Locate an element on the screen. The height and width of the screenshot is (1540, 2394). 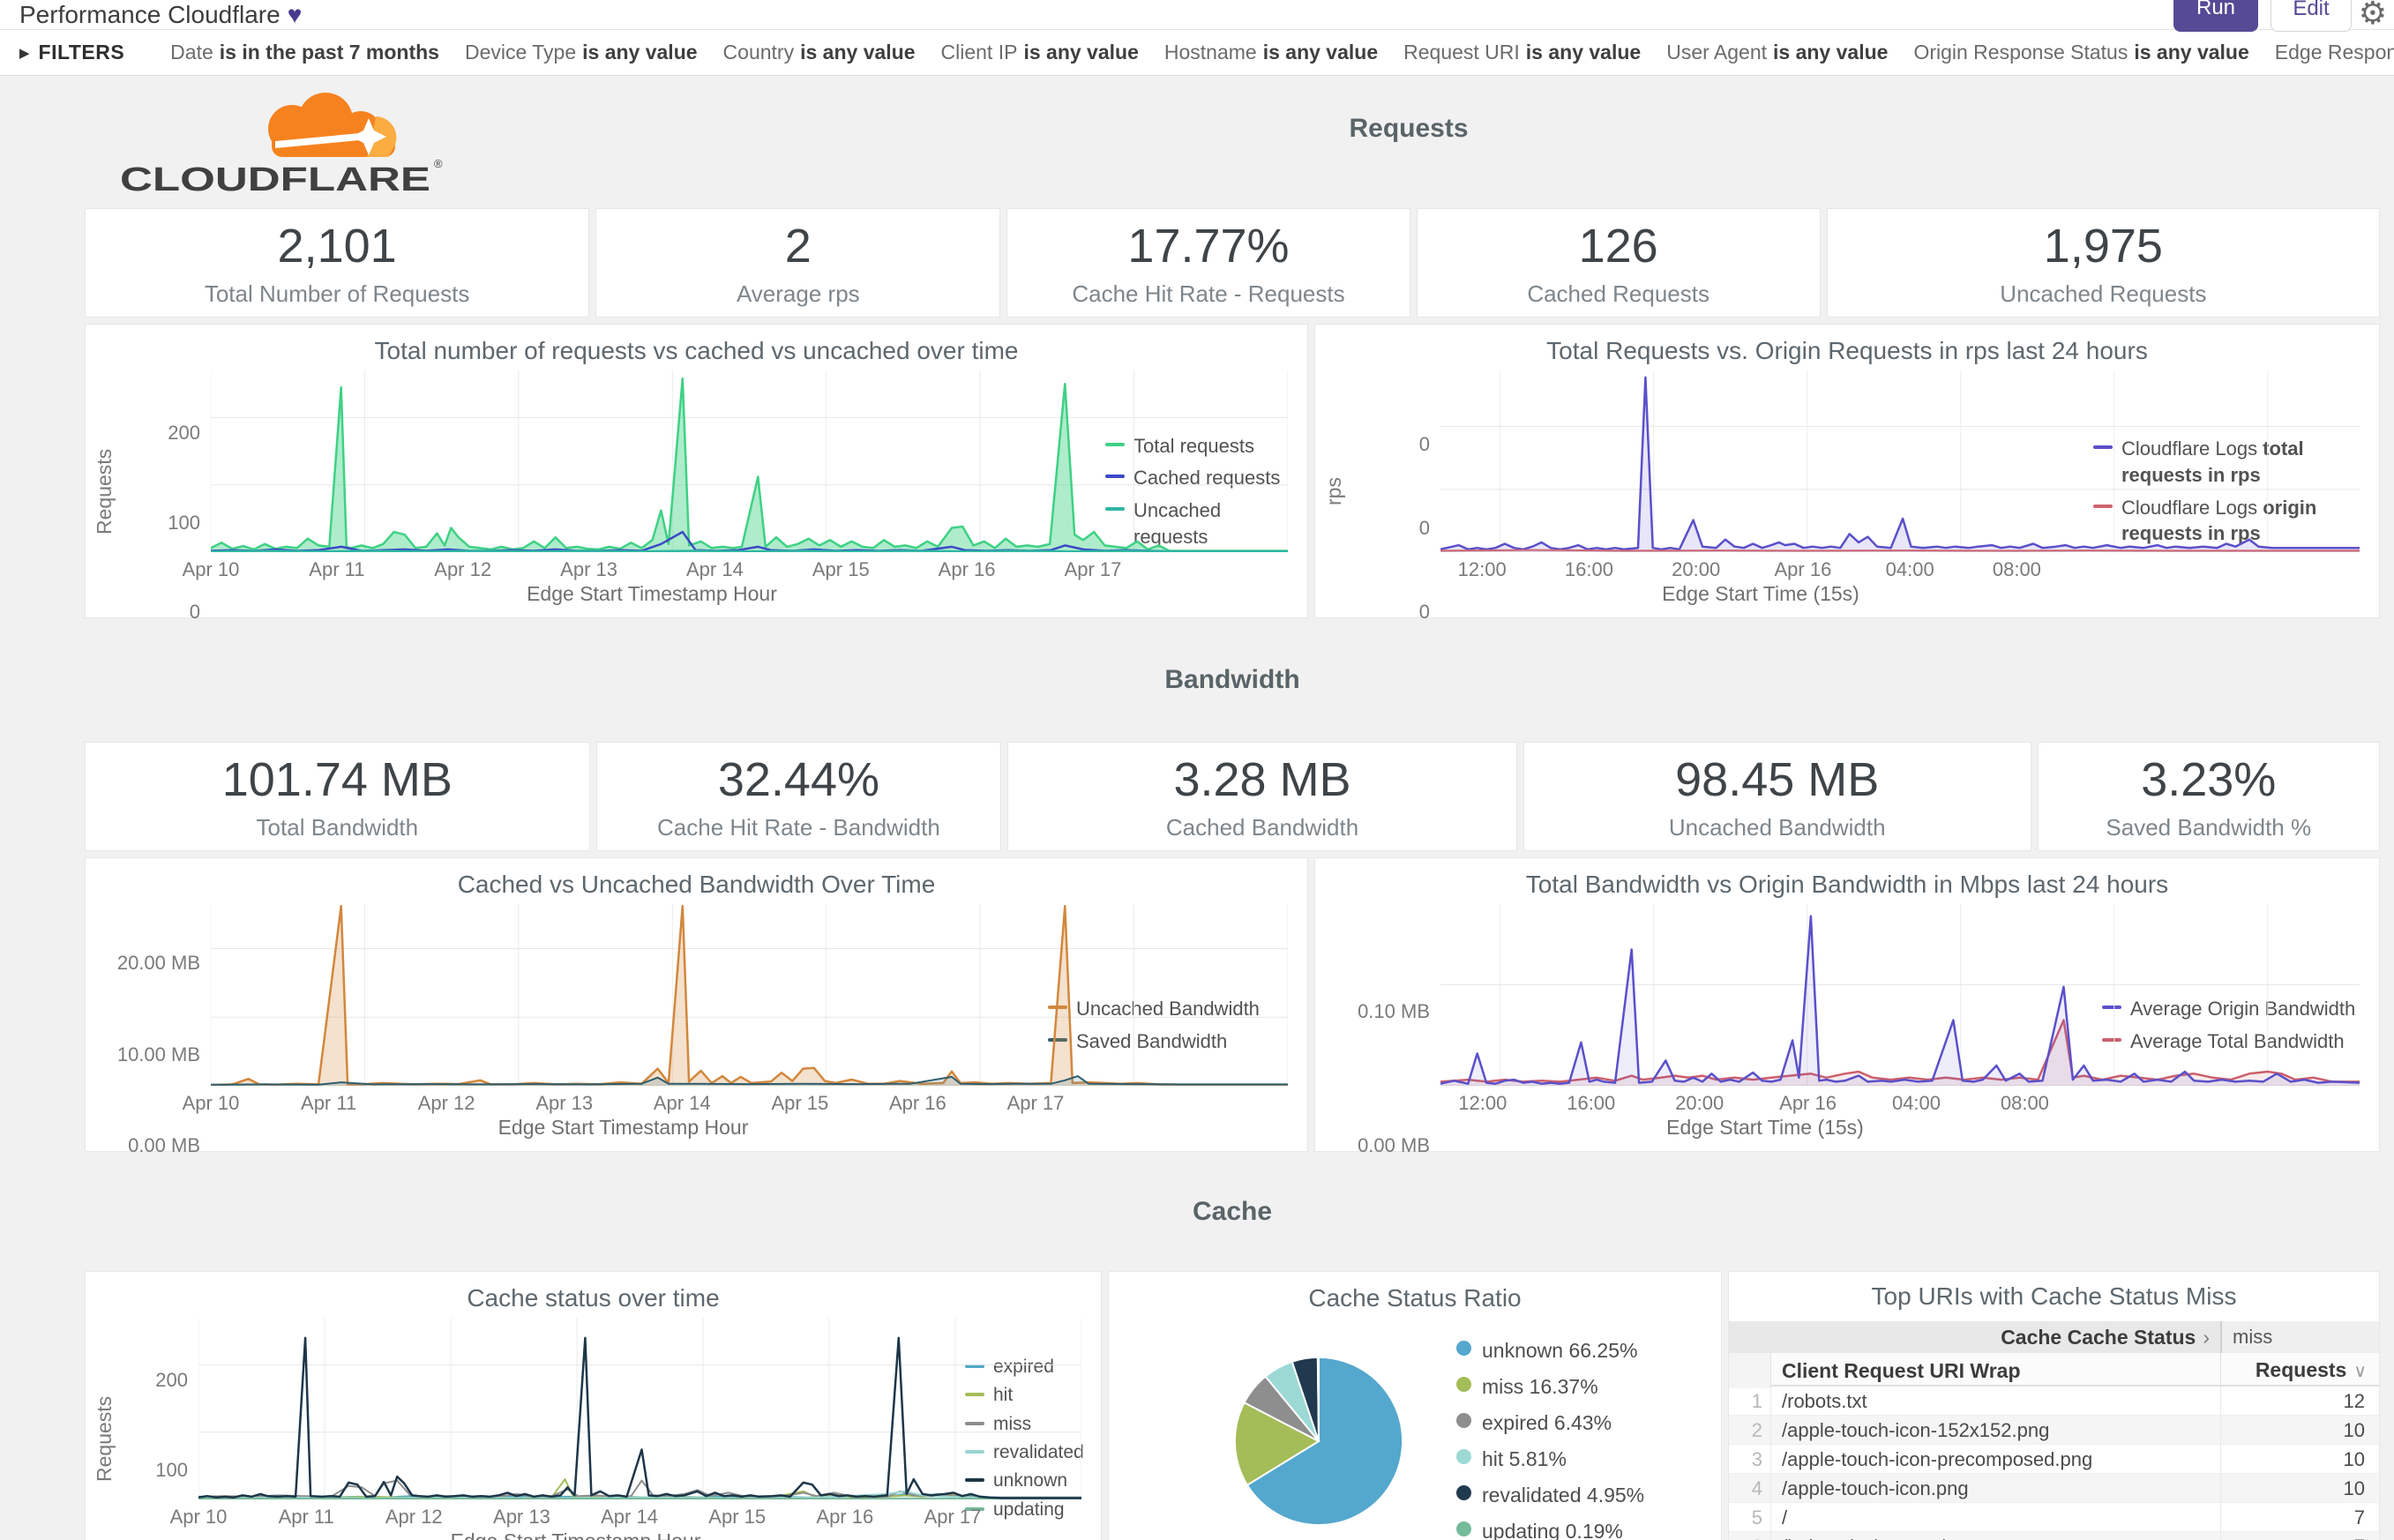
uri-cell: /apple-touch-icon.png is located at coordinates (1875, 1487).